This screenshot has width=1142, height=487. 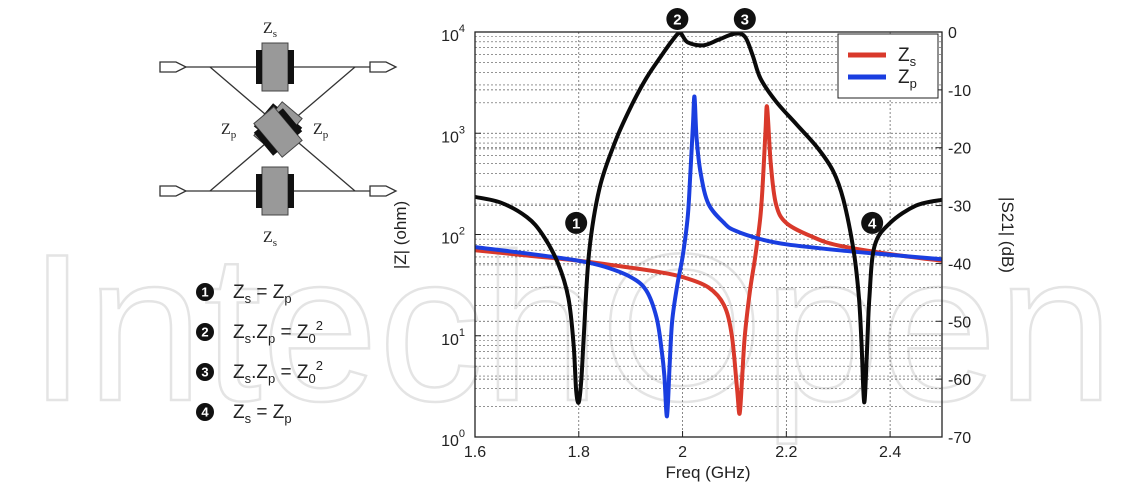 What do you see at coordinates (959, 91) in the screenshot?
I see `y-right-tick-label: -10` at bounding box center [959, 91].